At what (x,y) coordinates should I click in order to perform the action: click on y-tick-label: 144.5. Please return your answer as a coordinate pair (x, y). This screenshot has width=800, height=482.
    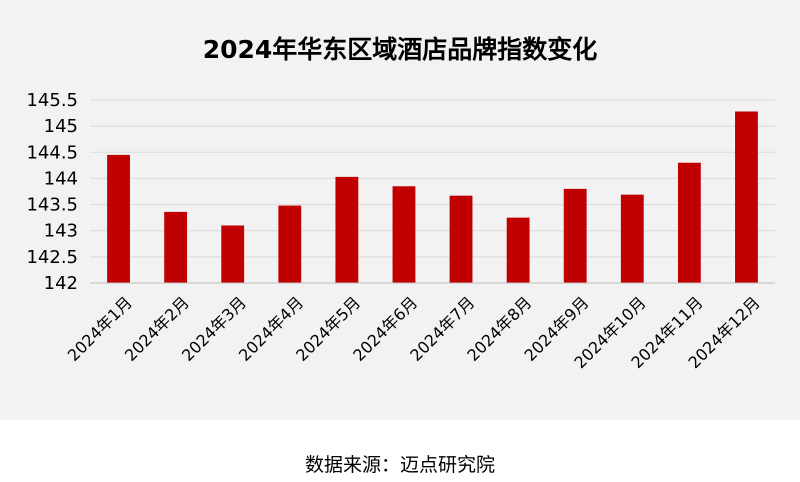
    Looking at the image, I should click on (52, 152).